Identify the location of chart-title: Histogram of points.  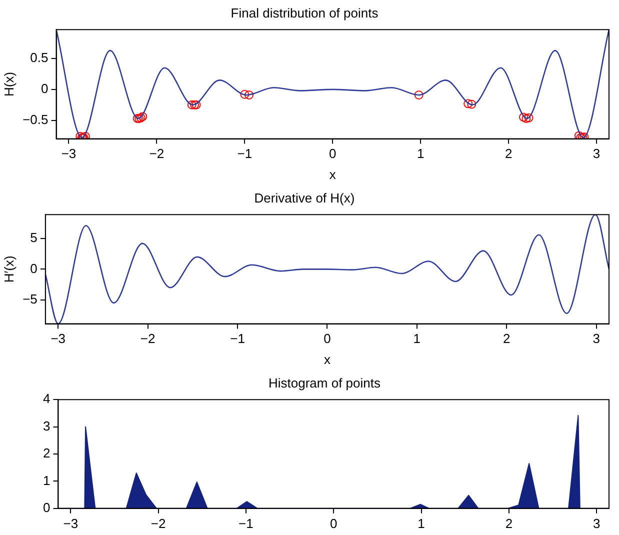
(324, 382).